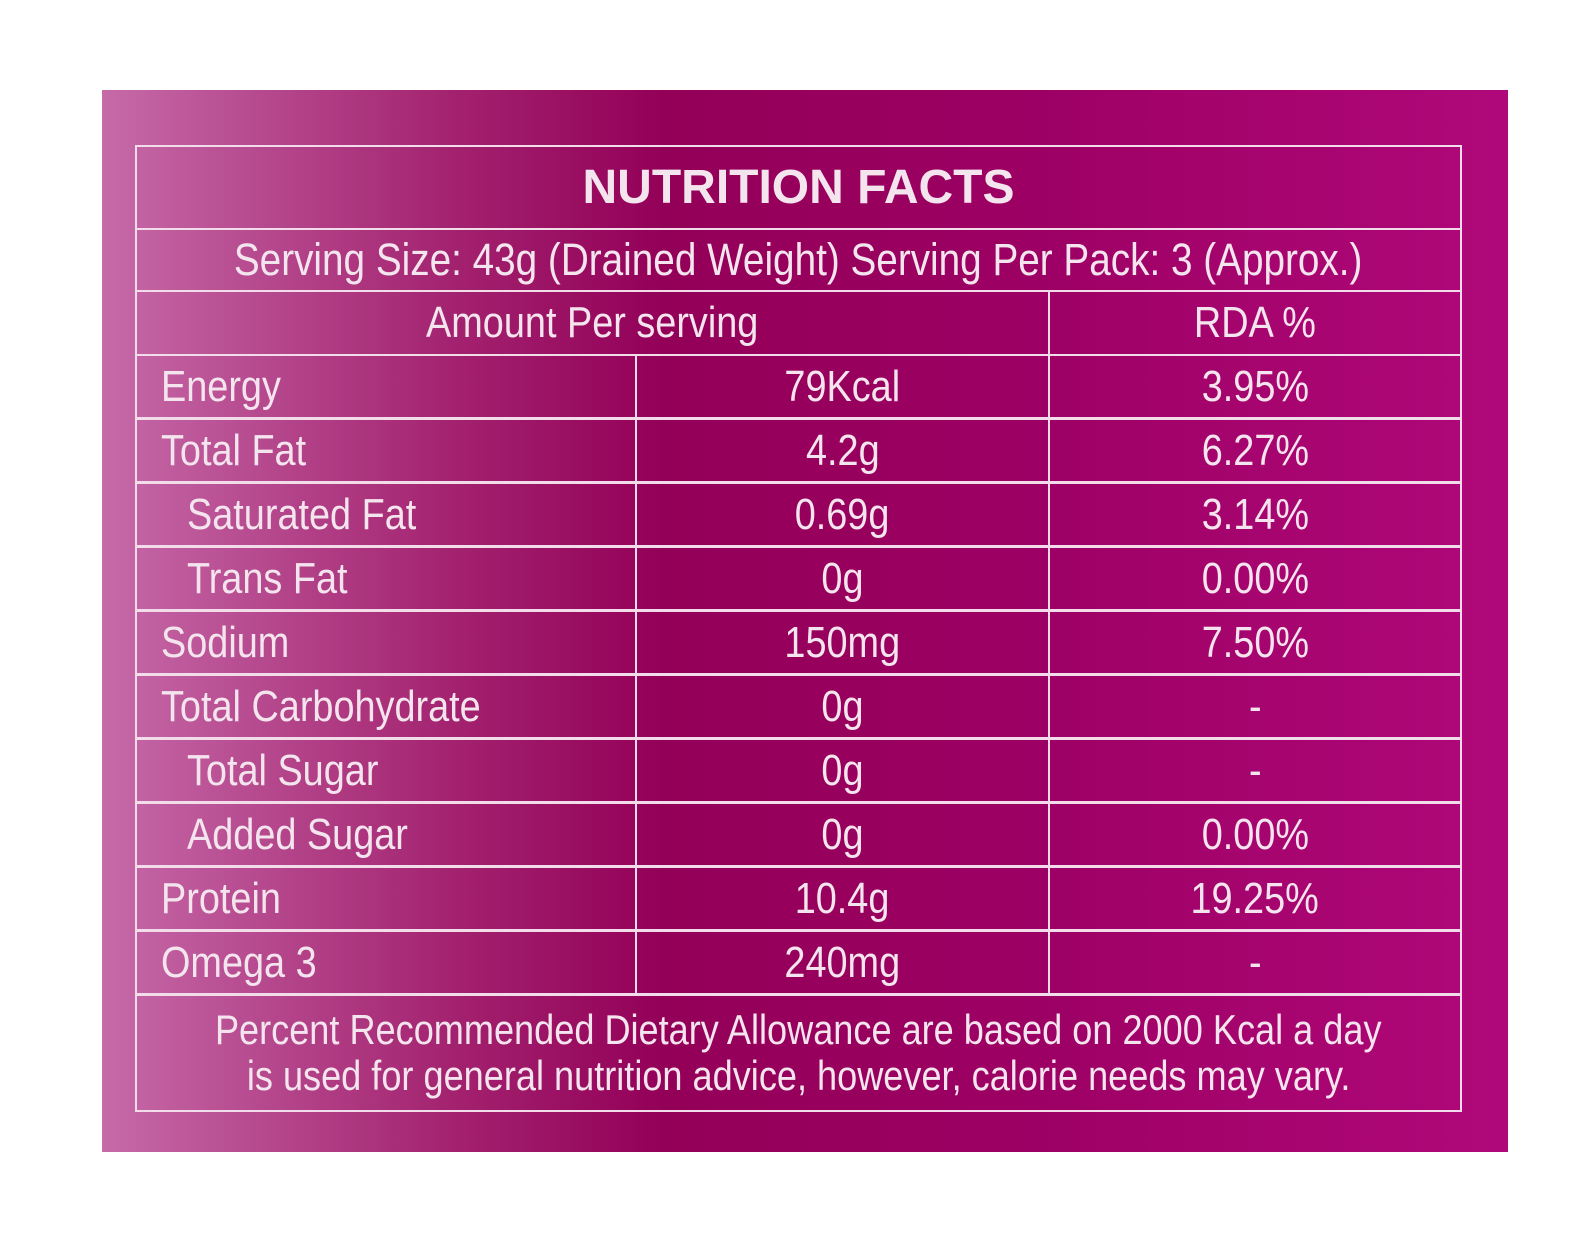 Image resolution: width=1585 pixels, height=1255 pixels. What do you see at coordinates (302, 514) in the screenshot?
I see `nutrient-name-text: Saturated Fat` at bounding box center [302, 514].